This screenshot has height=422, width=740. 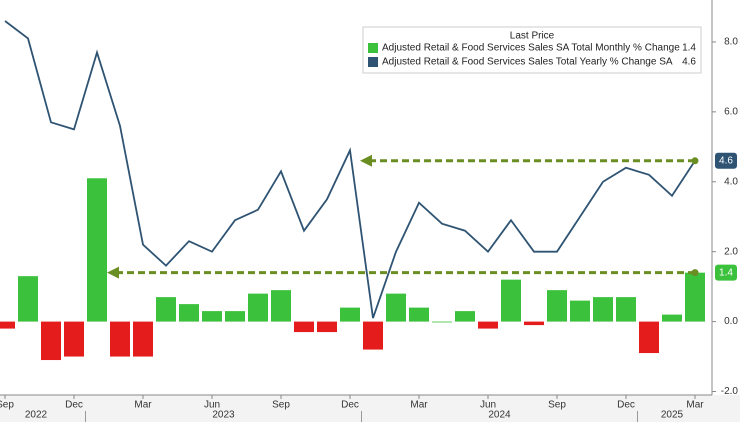 I want to click on year-label: 2024, so click(x=499, y=415).